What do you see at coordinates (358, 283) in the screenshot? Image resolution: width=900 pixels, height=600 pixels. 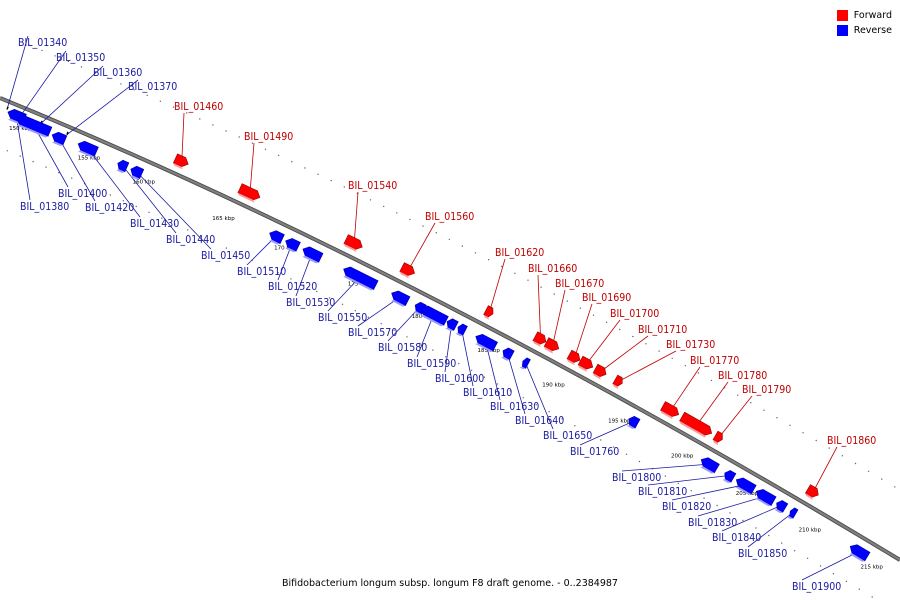 I see `gene-BIL_01550-bevel` at bounding box center [358, 283].